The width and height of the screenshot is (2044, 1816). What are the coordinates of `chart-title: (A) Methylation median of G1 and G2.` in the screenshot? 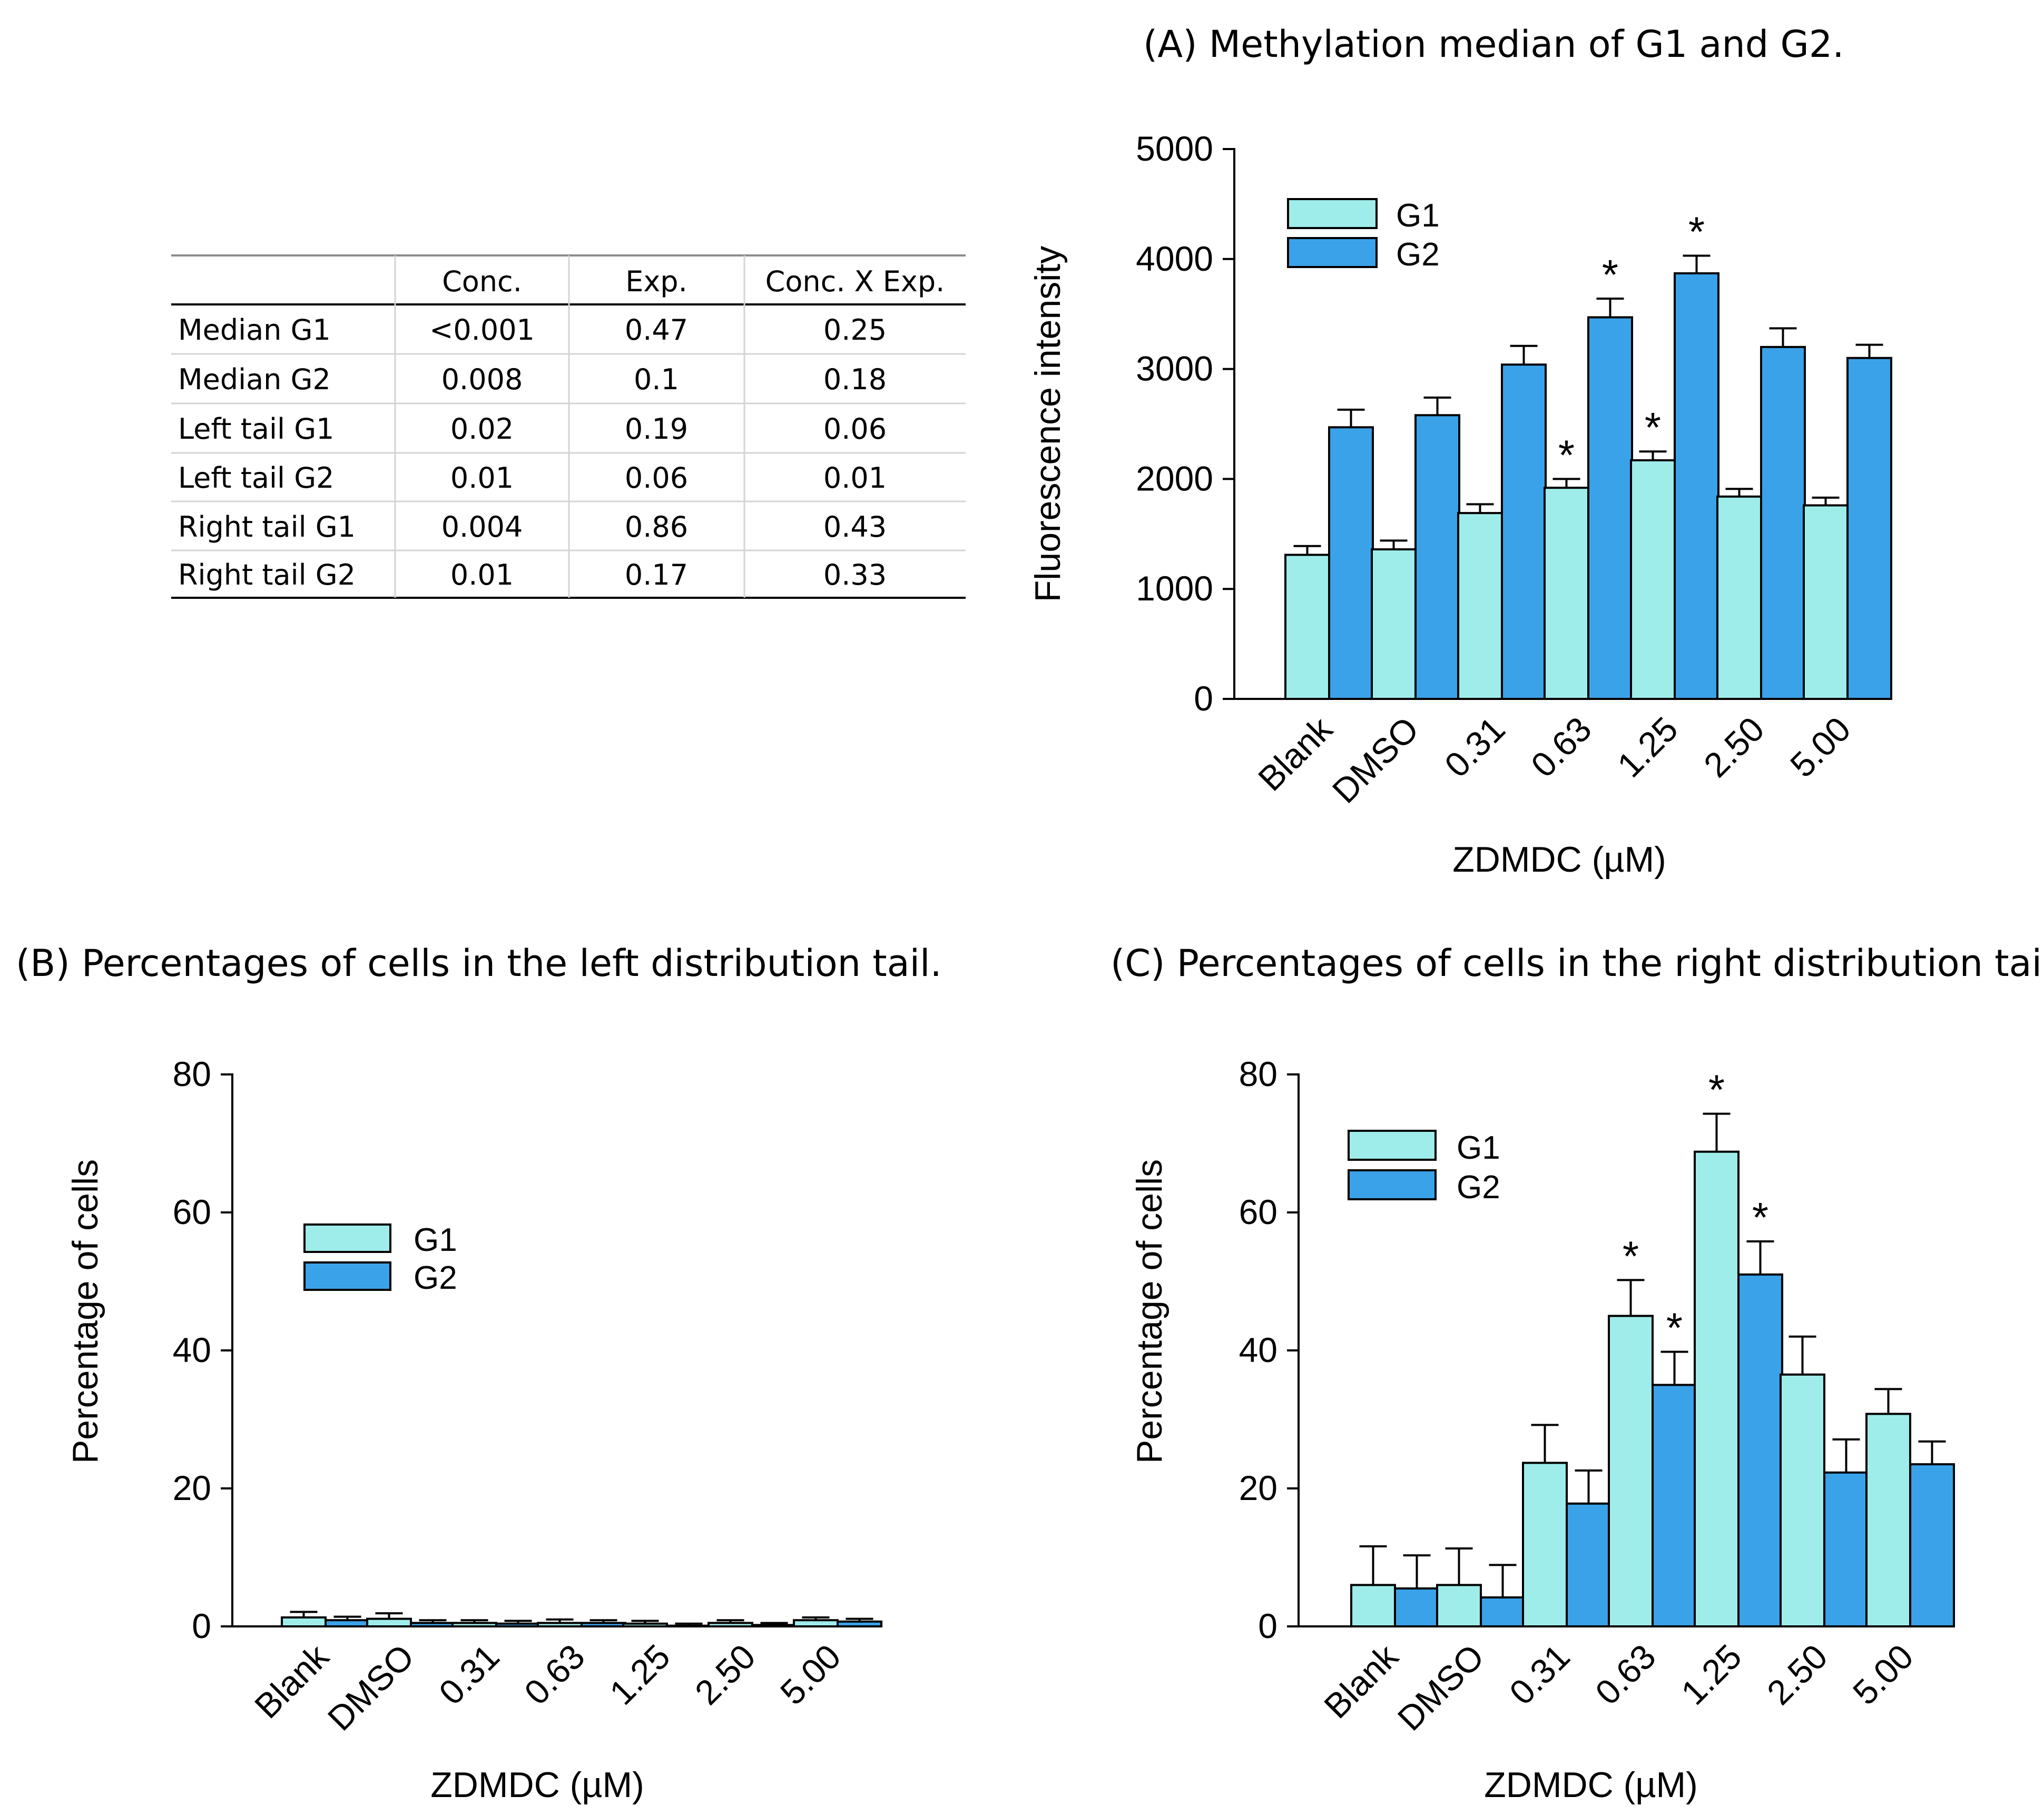 It's located at (1494, 44).